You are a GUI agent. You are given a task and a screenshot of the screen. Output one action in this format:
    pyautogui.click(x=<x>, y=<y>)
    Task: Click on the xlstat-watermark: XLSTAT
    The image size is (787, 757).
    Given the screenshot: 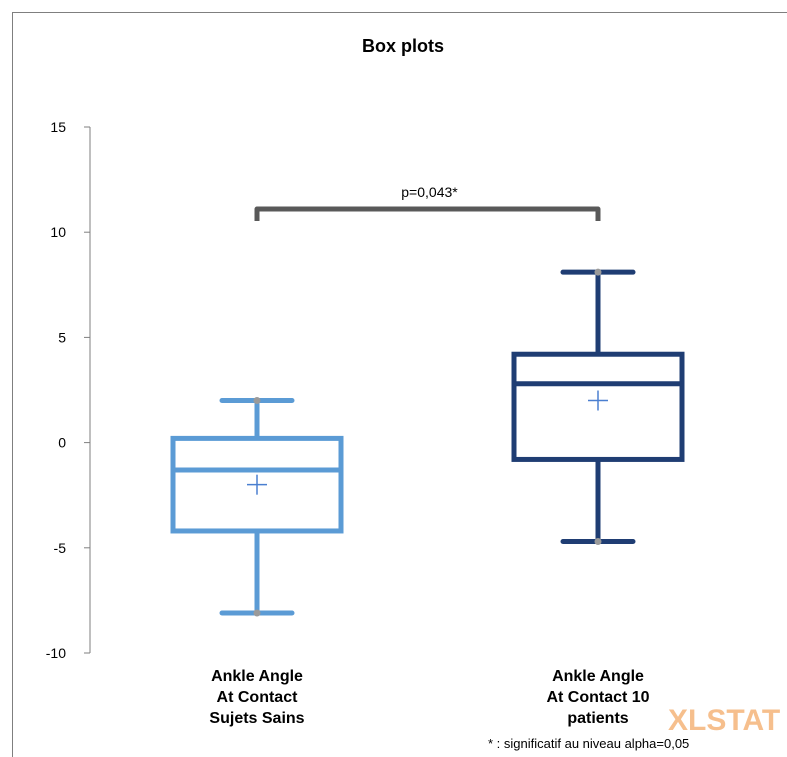 What is the action you would take?
    pyautogui.click(x=724, y=720)
    